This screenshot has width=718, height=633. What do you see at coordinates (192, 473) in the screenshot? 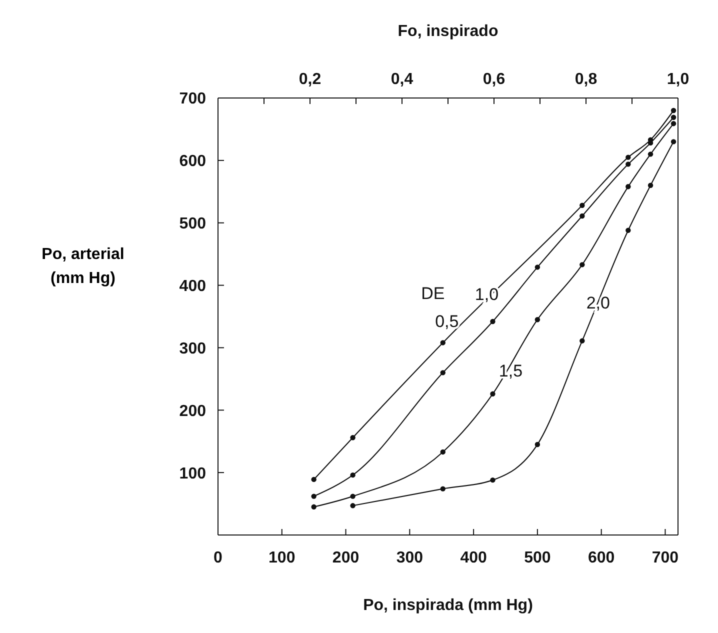
I see `y-tick-label: 100` at bounding box center [192, 473].